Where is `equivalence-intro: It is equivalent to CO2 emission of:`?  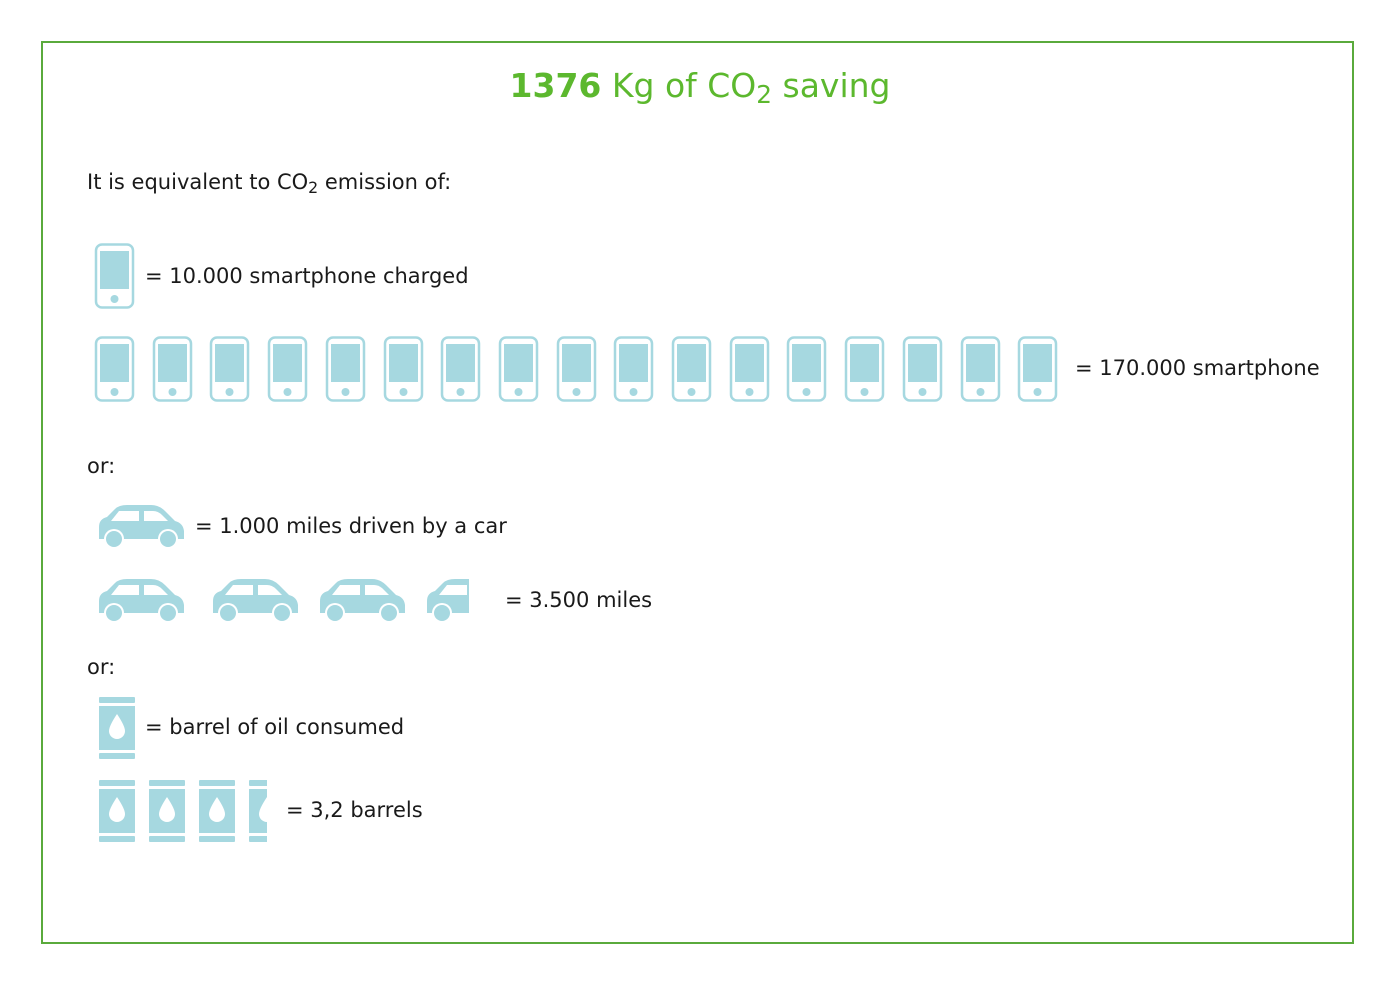
equivalence-intro: It is equivalent to CO2 emission of: is located at coordinates (269, 183).